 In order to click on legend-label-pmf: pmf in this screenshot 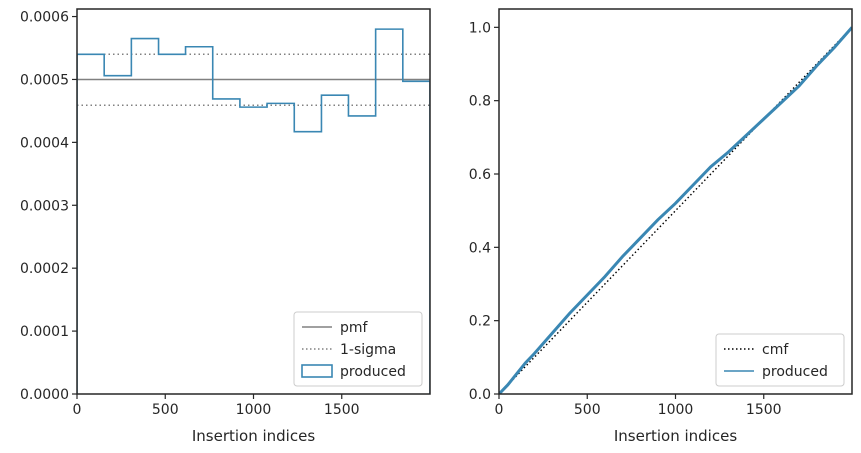, I will do `click(354, 328)`.